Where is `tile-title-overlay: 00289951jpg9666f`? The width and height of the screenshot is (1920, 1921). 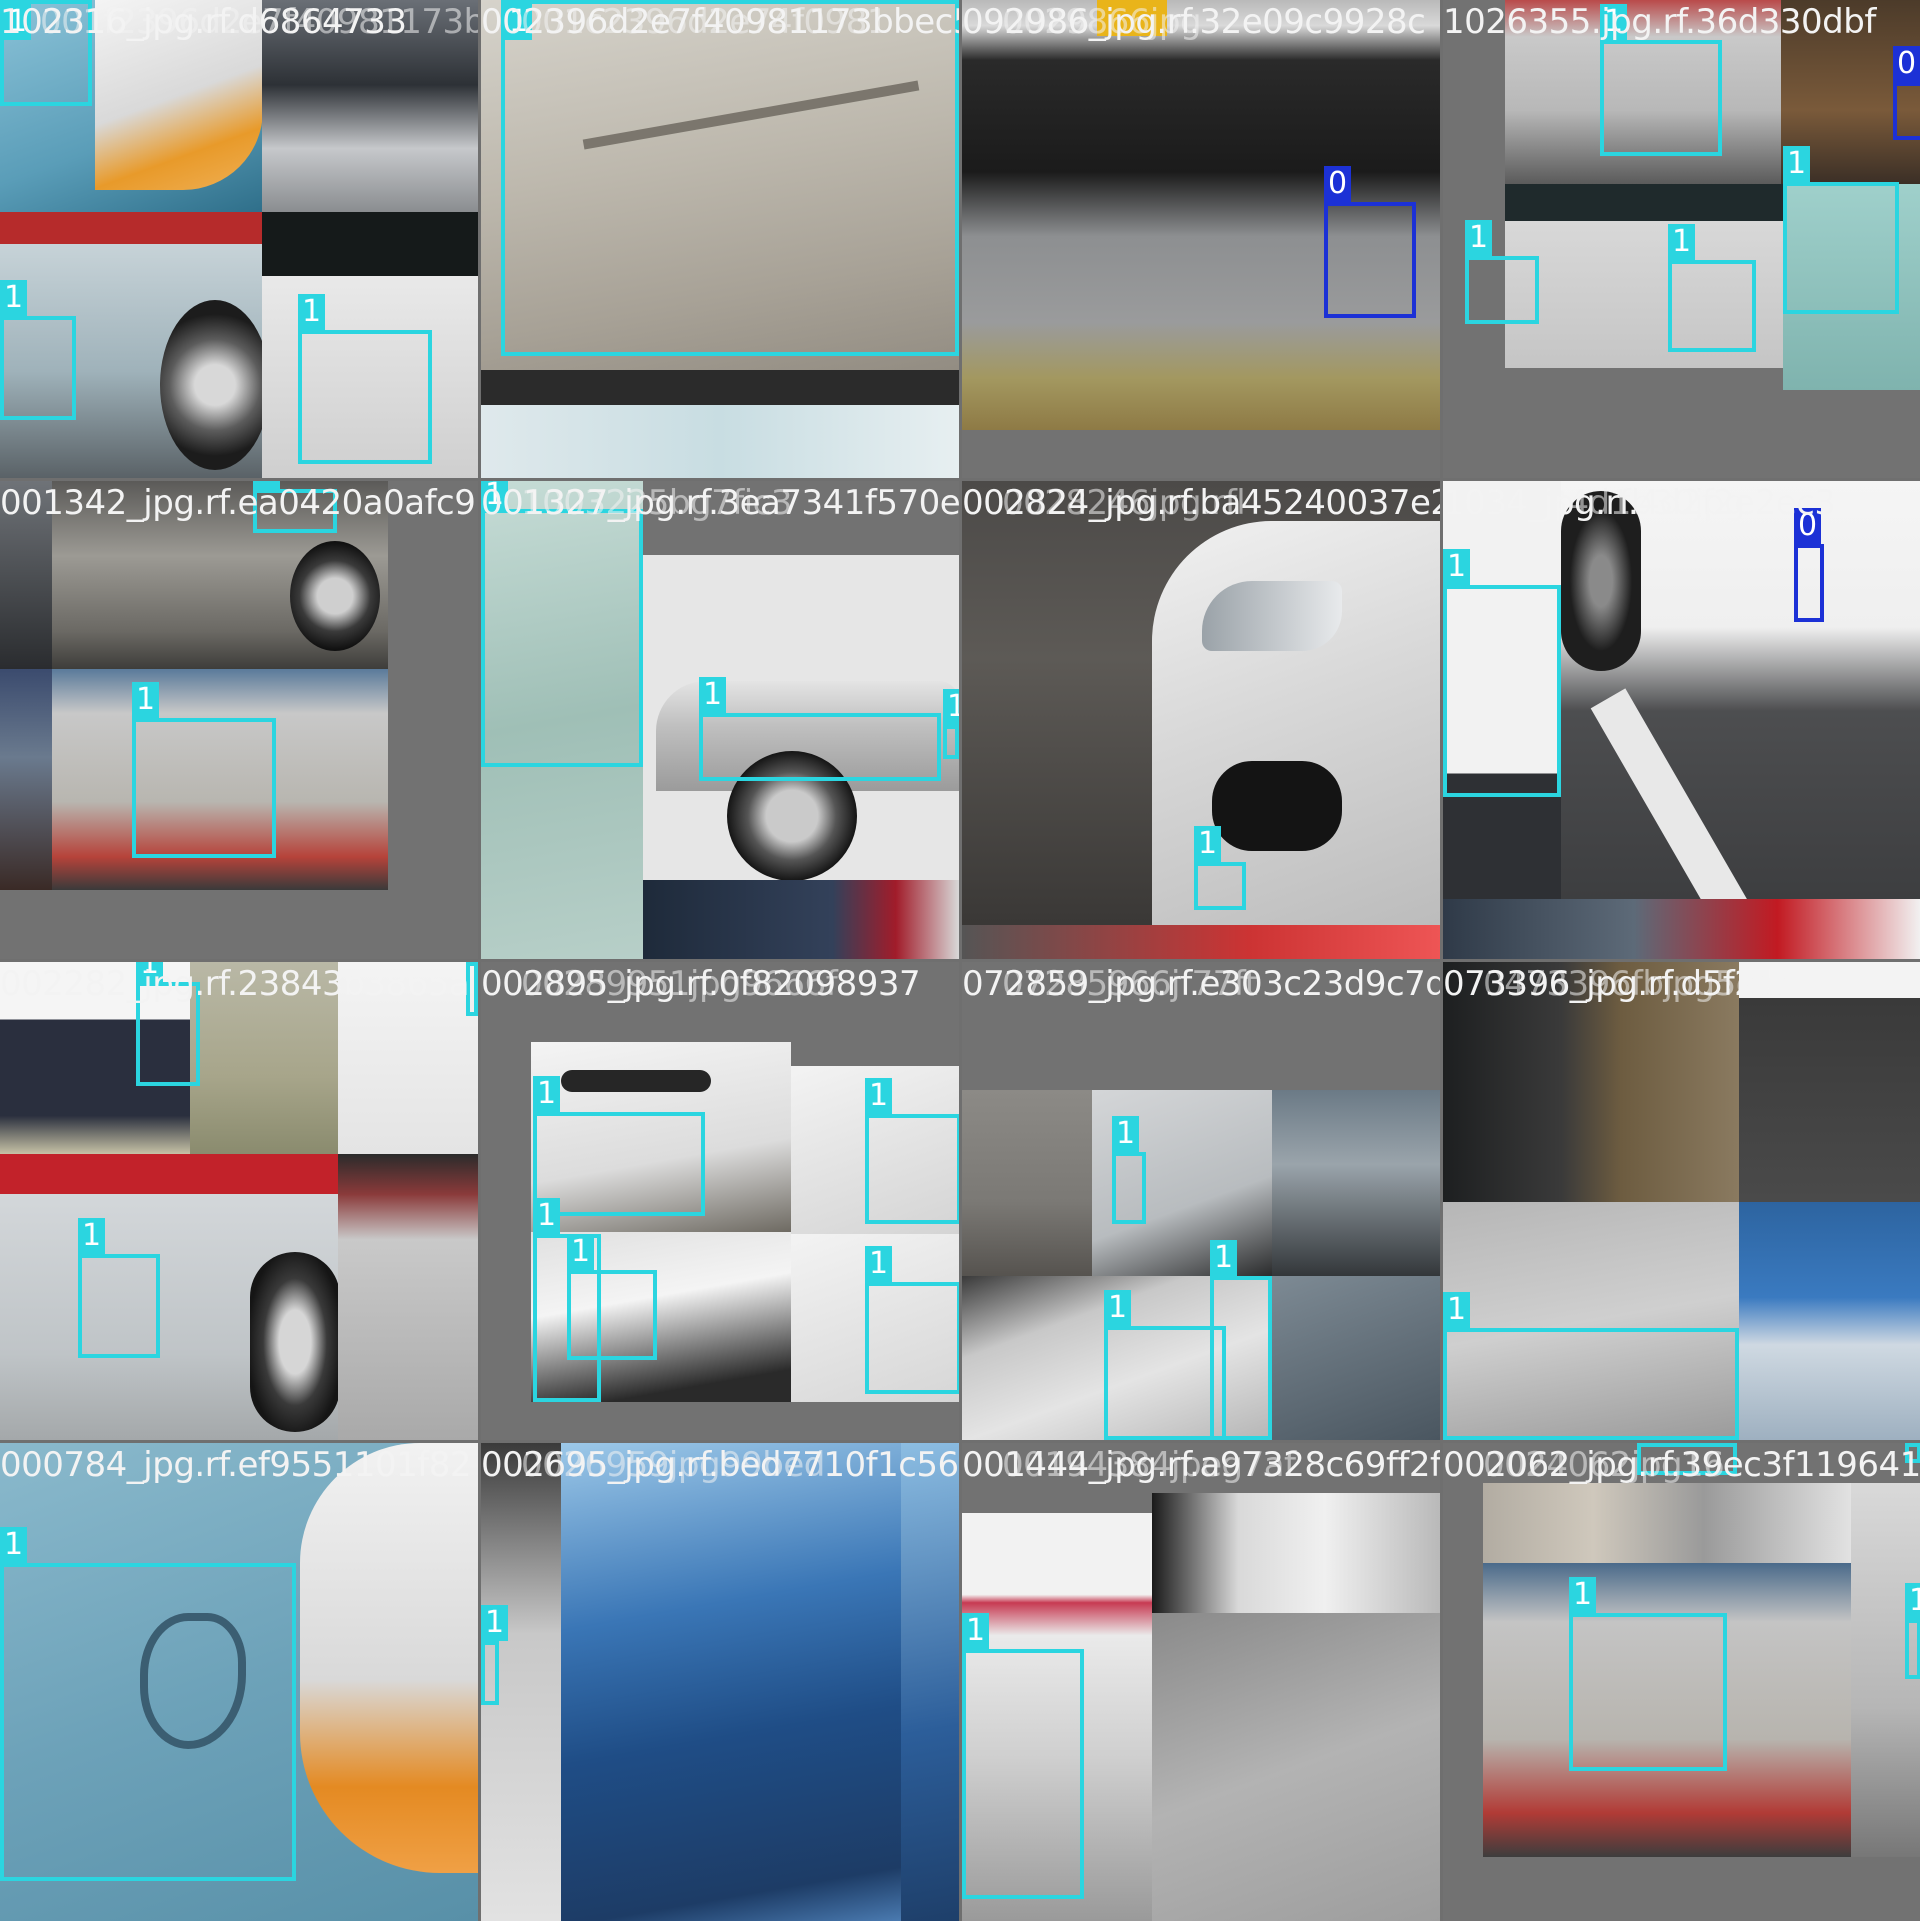
tile-title-overlay: 00289951jpg9666f is located at coordinates (679, 984).